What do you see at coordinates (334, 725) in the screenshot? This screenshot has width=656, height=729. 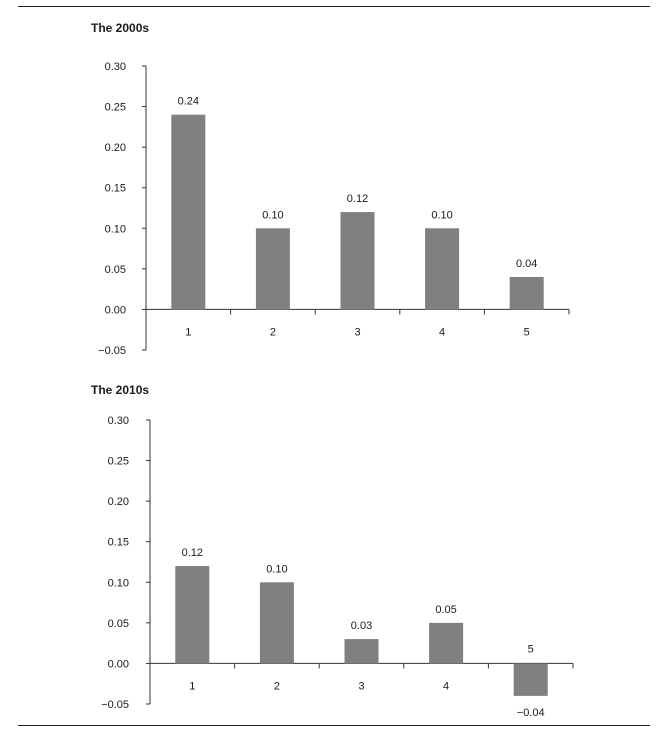 I see `bottom-rule` at bounding box center [334, 725].